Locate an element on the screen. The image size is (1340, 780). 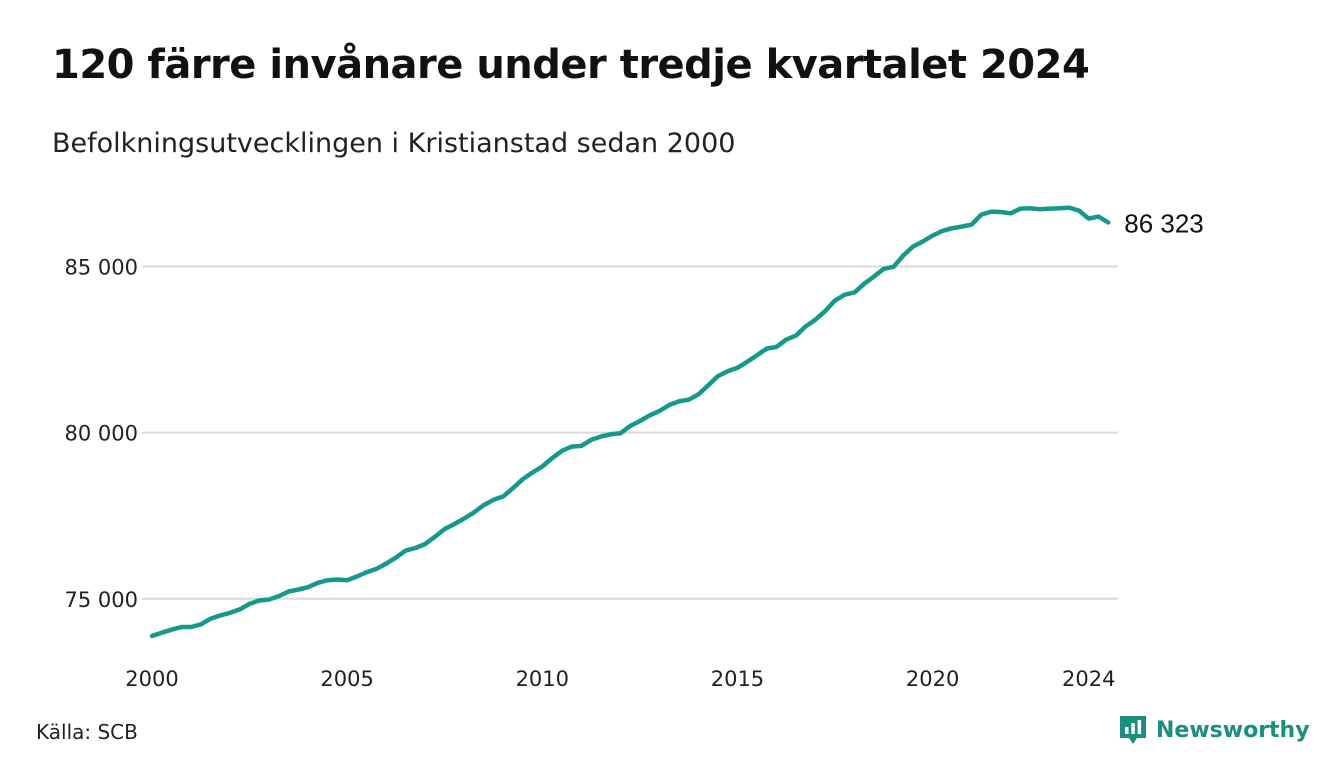
source-label: Källa: SCB is located at coordinates (87, 732).